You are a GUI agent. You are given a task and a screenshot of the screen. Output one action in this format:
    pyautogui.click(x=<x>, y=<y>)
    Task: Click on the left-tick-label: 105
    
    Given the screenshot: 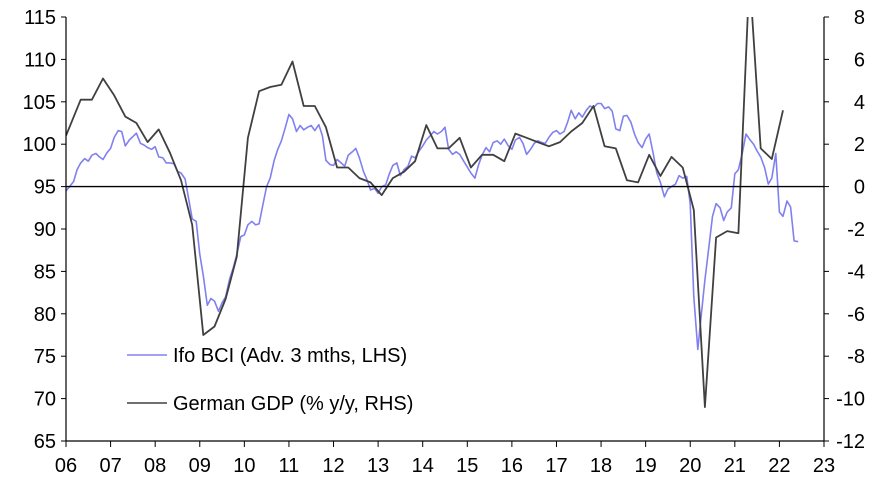 What is the action you would take?
    pyautogui.click(x=39, y=103)
    